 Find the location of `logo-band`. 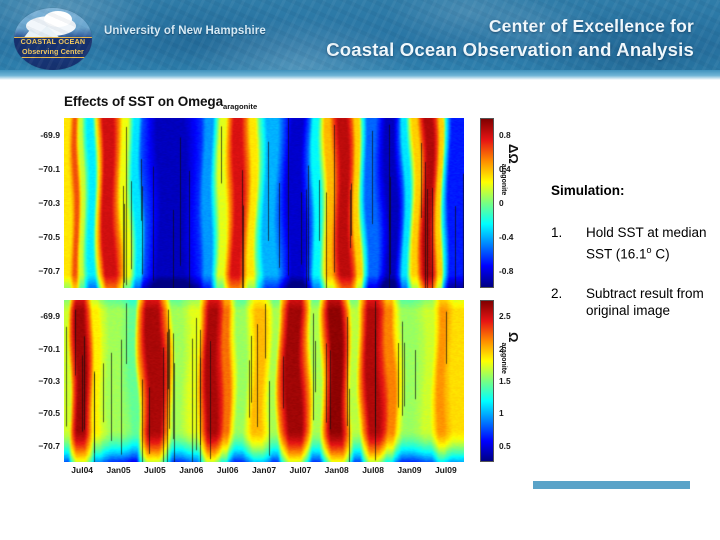

logo-band is located at coordinates (53, 47).